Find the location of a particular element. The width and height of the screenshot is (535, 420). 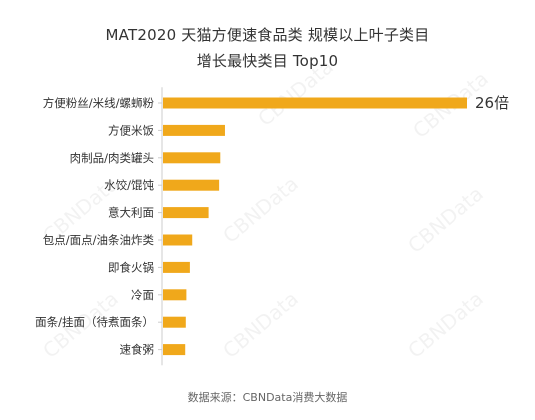

category-label: 水饺/馄饨 is located at coordinates (129, 185).